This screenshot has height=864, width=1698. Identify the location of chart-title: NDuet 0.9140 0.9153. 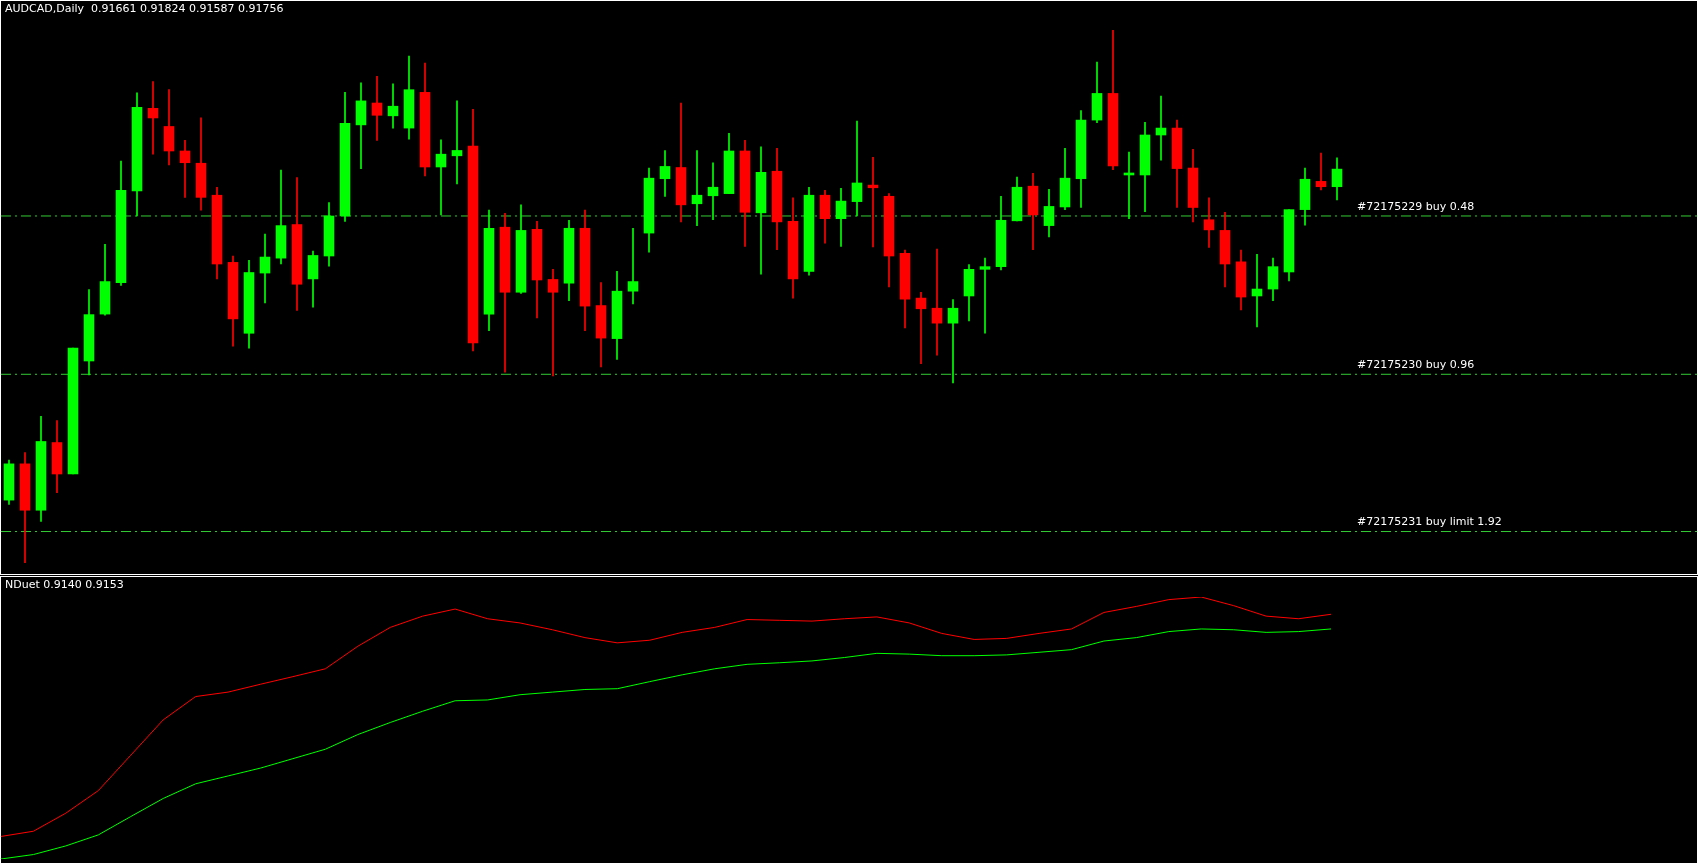
(64, 585).